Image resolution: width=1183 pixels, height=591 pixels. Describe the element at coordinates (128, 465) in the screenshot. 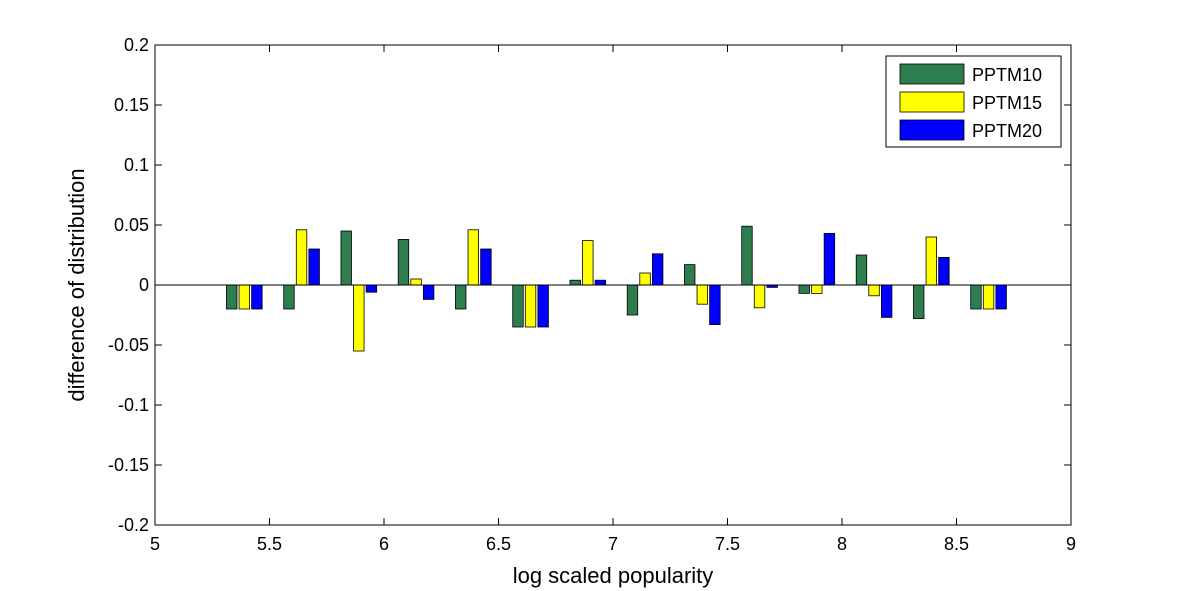

I see `y-tick-label: -0.15` at that location.